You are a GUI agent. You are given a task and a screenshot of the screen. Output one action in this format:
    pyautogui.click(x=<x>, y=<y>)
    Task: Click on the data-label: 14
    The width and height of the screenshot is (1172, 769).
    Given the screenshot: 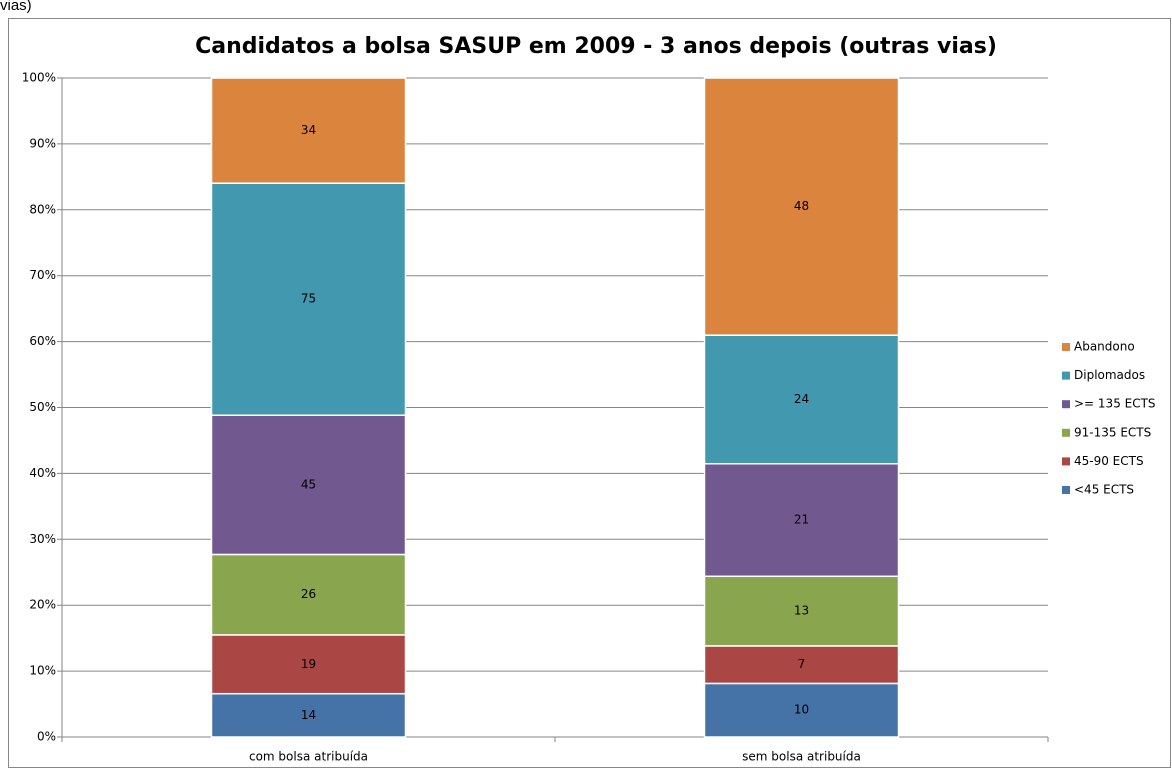 What is the action you would take?
    pyautogui.click(x=308, y=715)
    